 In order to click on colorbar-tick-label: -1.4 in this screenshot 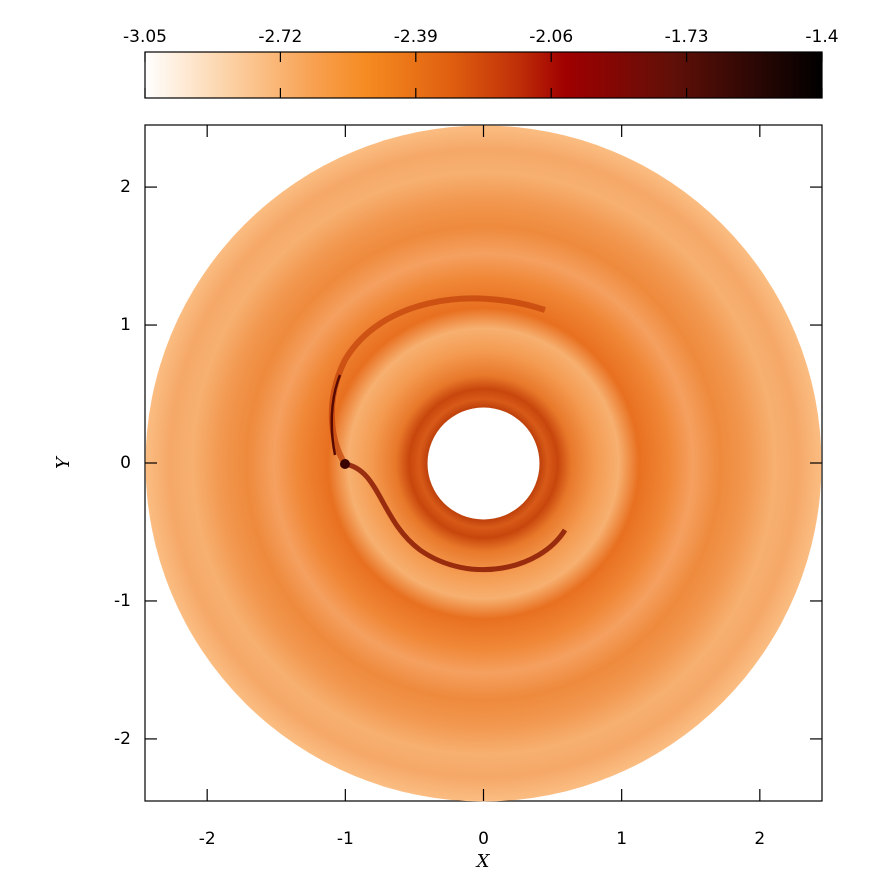, I will do `click(821, 37)`.